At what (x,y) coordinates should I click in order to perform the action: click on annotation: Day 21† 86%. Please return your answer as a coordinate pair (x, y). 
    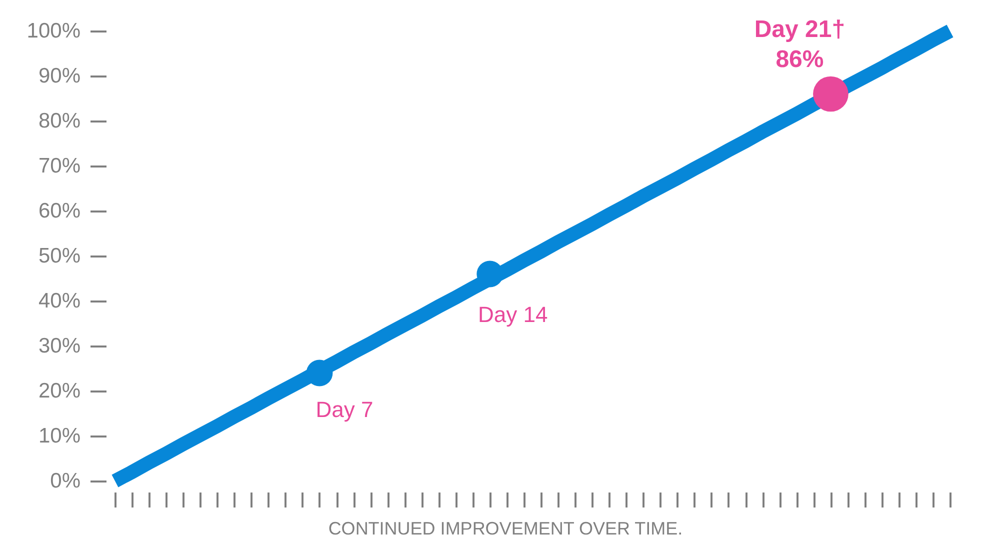
    Looking at the image, I should click on (800, 44).